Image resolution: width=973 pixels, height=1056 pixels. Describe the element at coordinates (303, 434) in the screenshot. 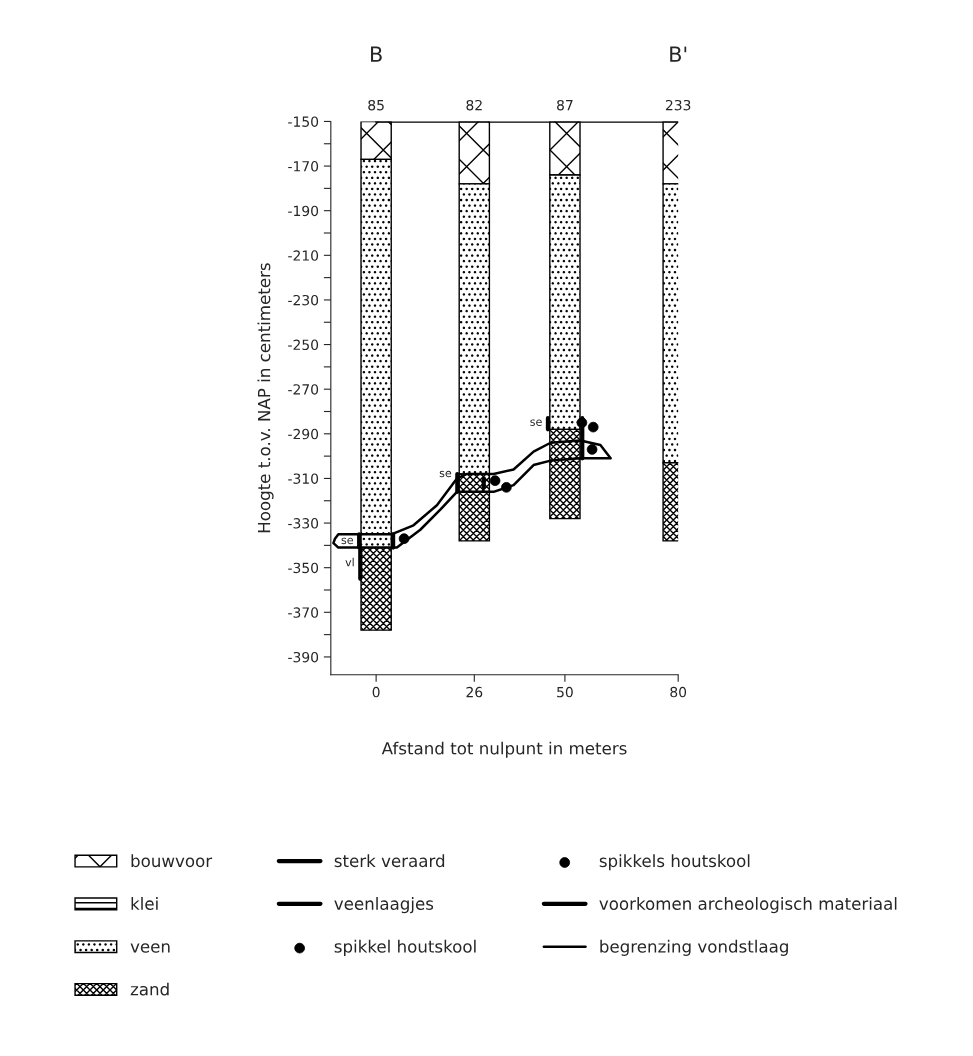

I see `y-tick-label: -290` at that location.